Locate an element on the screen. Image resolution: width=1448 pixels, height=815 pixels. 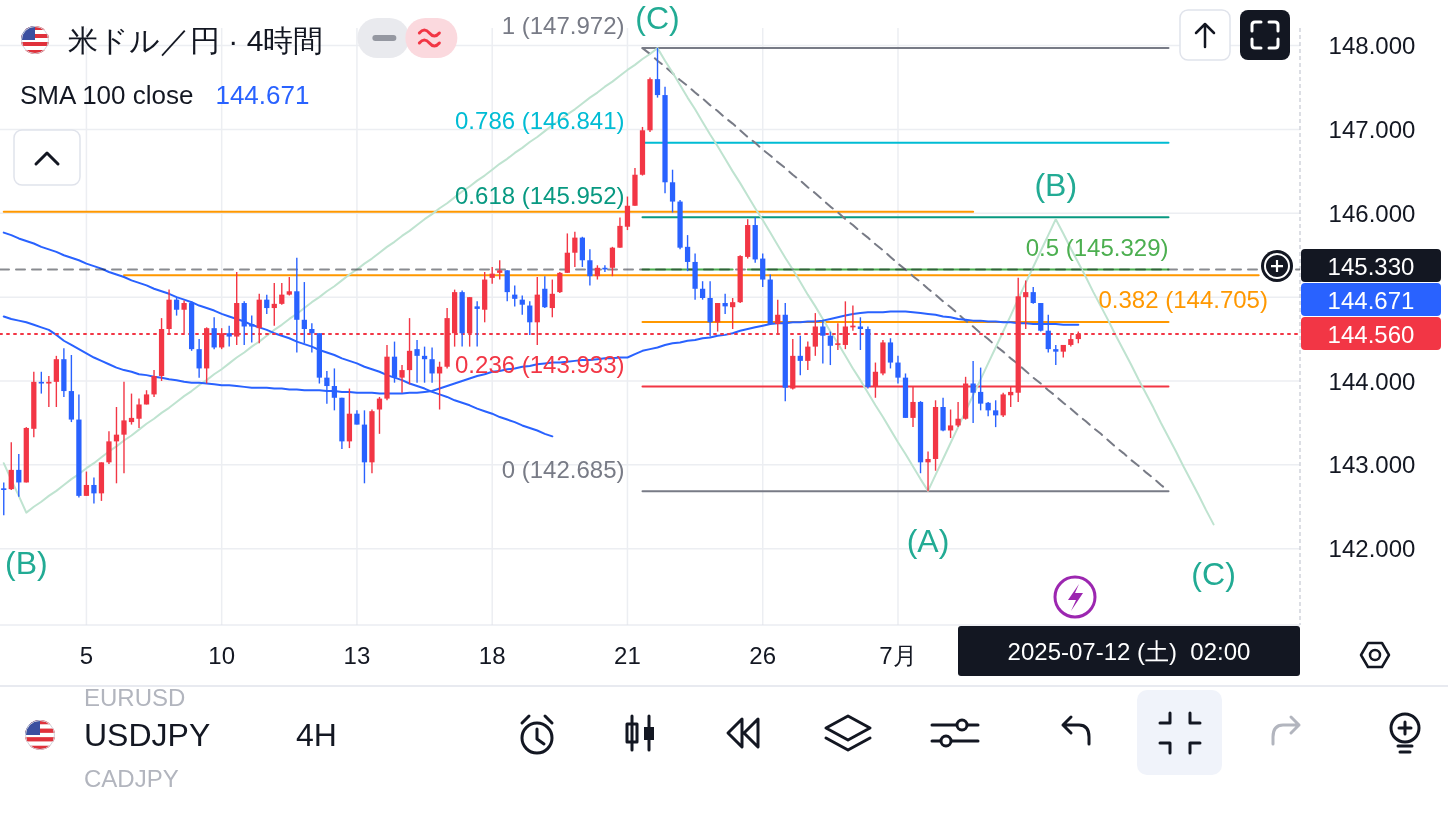
y-tick-label: 148.000 is located at coordinates (1372, 46).